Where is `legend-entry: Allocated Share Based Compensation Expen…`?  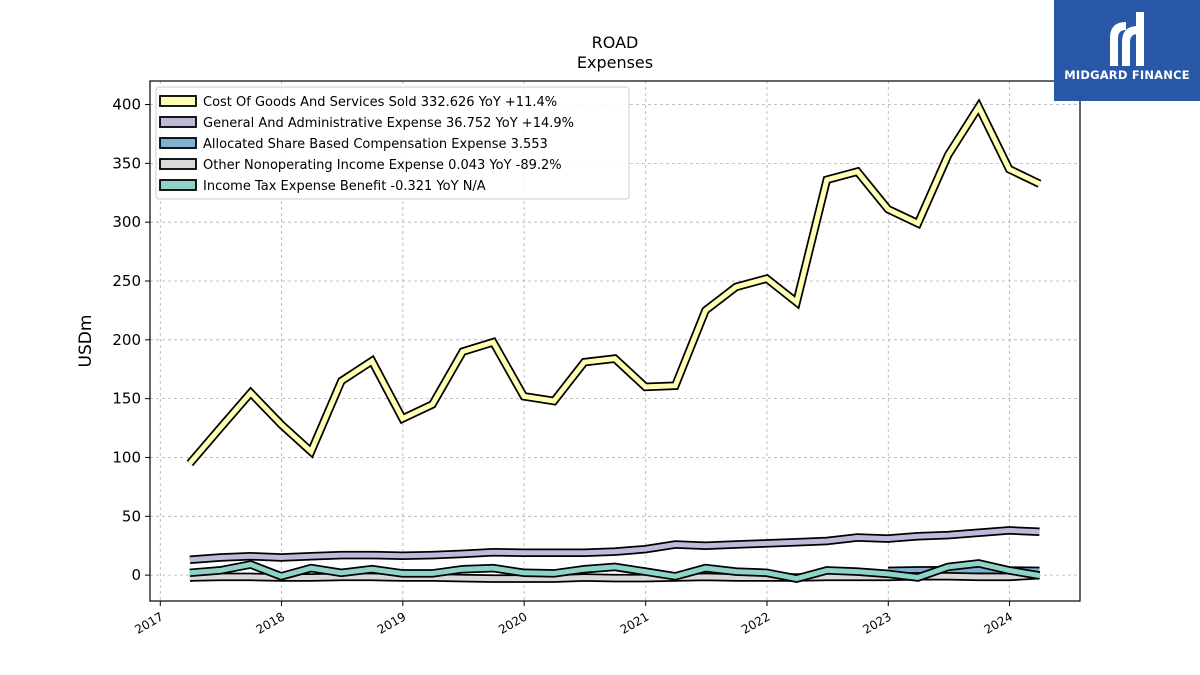
legend-entry: Allocated Share Based Compensation Expen… is located at coordinates (375, 144).